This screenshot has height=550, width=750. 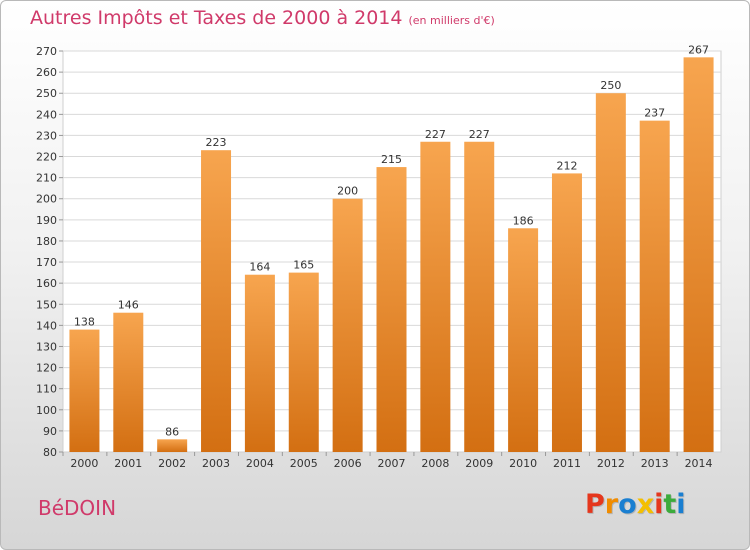 What do you see at coordinates (566, 165) in the screenshot?
I see `data-label-2011: 212` at bounding box center [566, 165].